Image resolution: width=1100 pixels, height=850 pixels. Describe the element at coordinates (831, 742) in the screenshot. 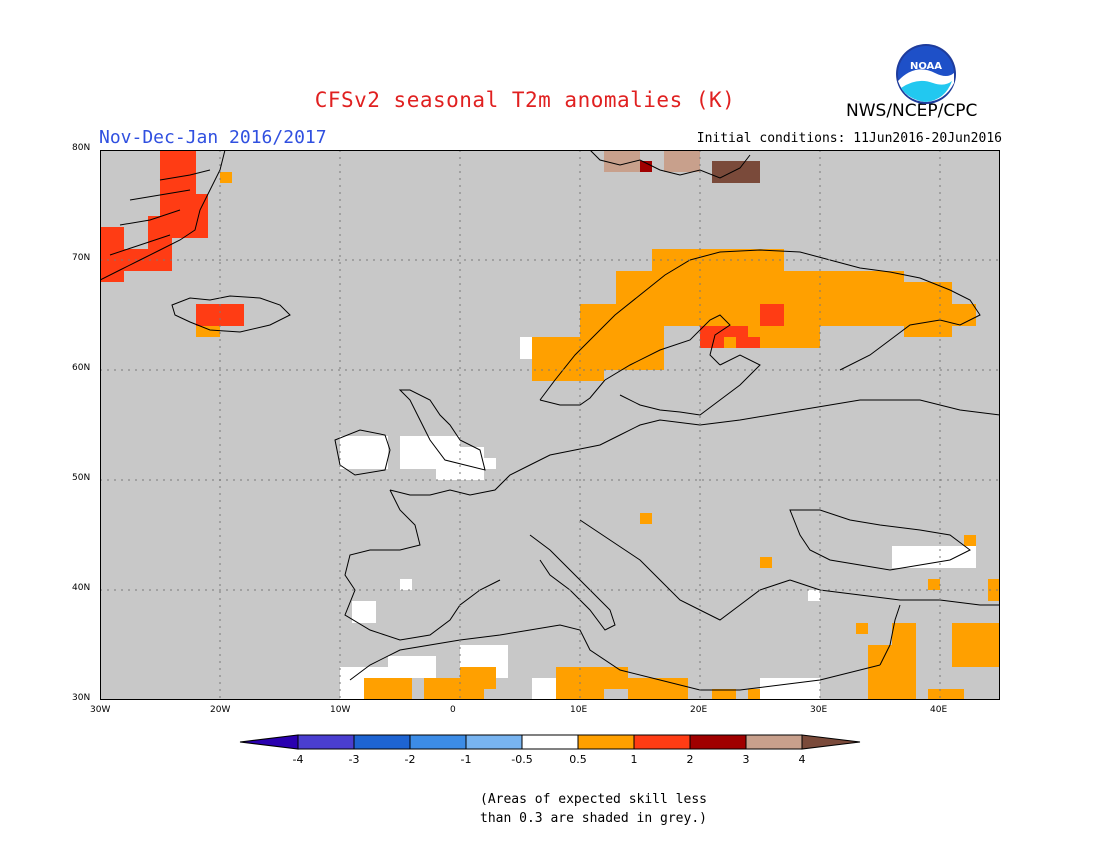

I see `colorbar-max-triangle` at that location.